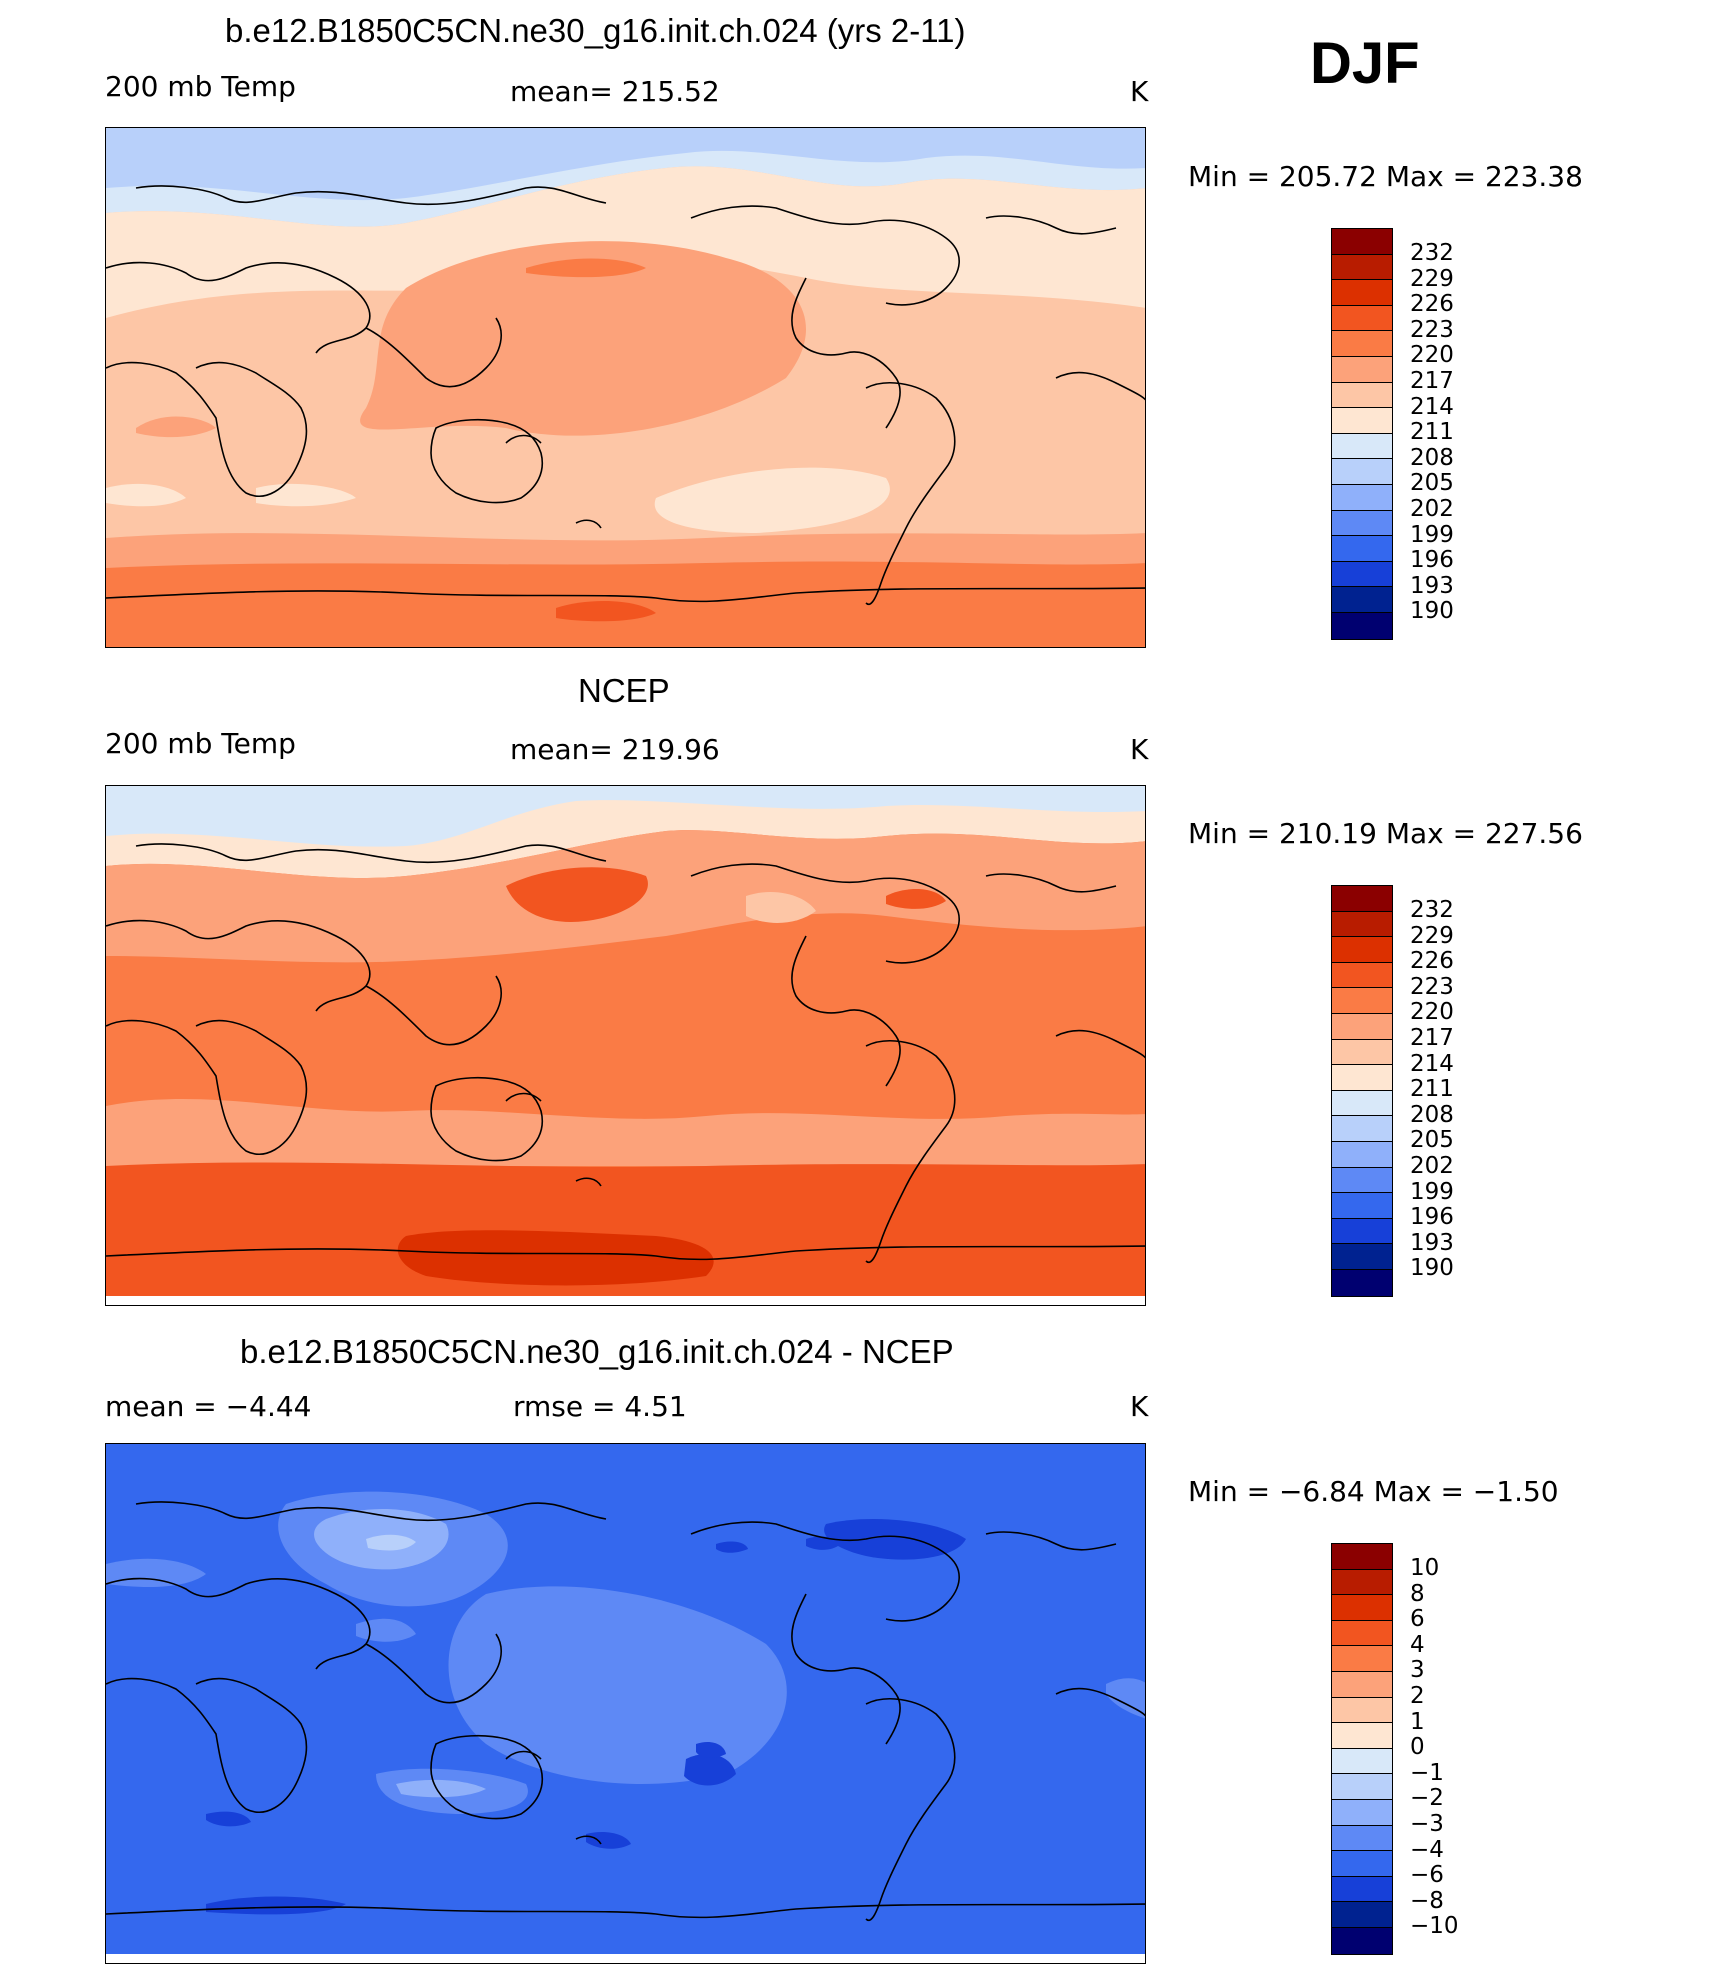 The height and width of the screenshot is (1975, 1710). I want to click on colorbar-label: −1, so click(1427, 1772).